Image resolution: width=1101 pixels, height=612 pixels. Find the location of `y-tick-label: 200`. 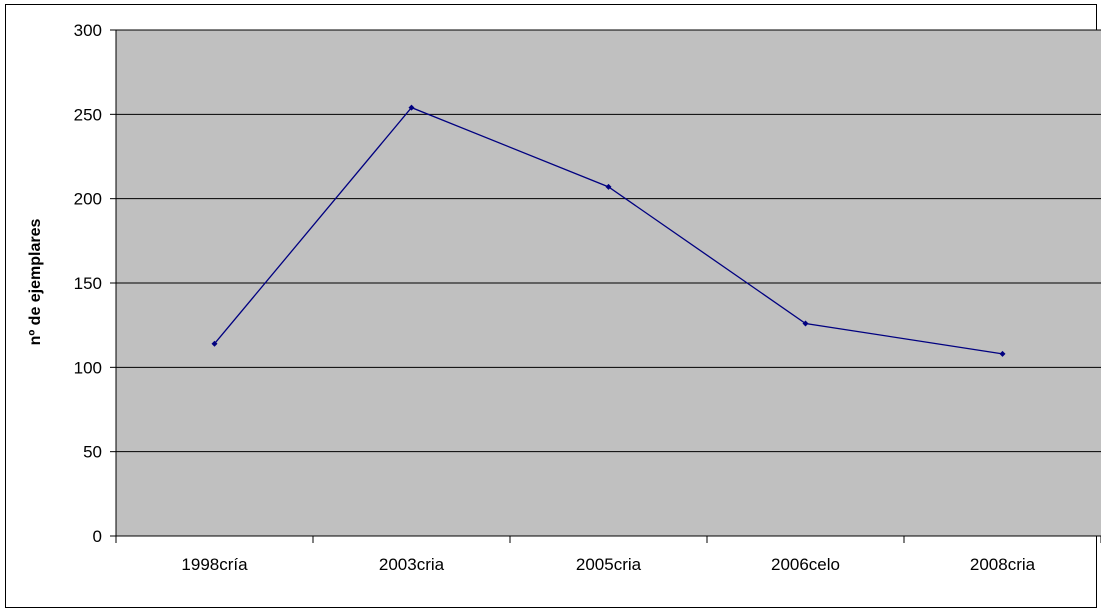

y-tick-label: 200 is located at coordinates (88, 199).